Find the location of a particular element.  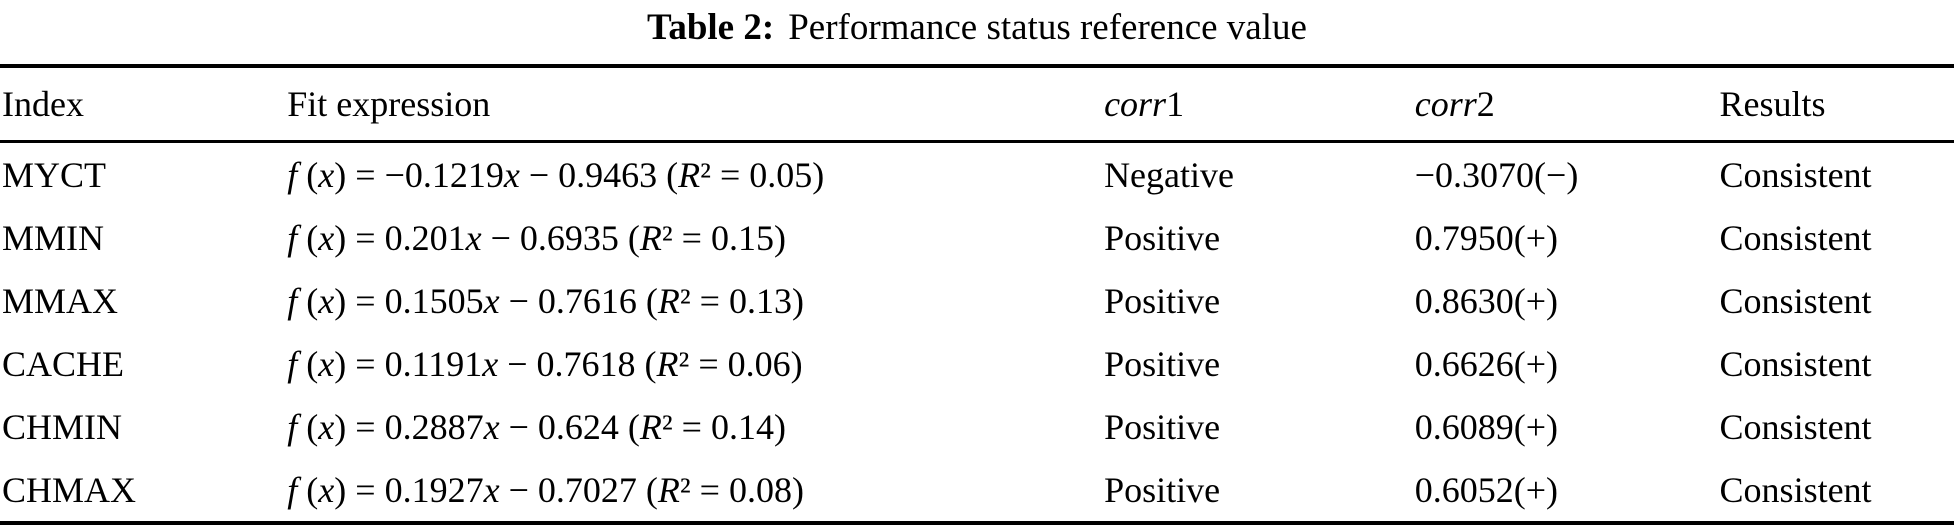

column-header-corr1: corr1 is located at coordinates (1257, 104).